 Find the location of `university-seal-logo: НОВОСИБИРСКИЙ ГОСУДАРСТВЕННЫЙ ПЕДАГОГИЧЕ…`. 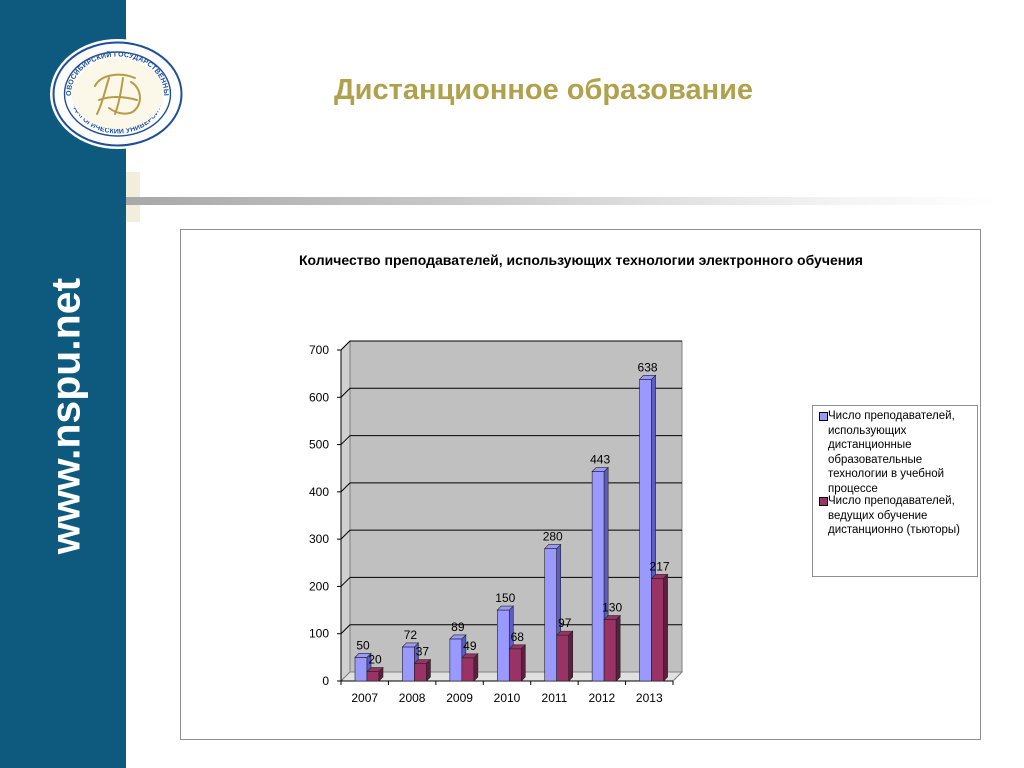

university-seal-logo: НОВОСИБИРСКИЙ ГОСУДАРСТВЕННЫЙ ПЕДАГОГИЧЕ… is located at coordinates (117, 93).